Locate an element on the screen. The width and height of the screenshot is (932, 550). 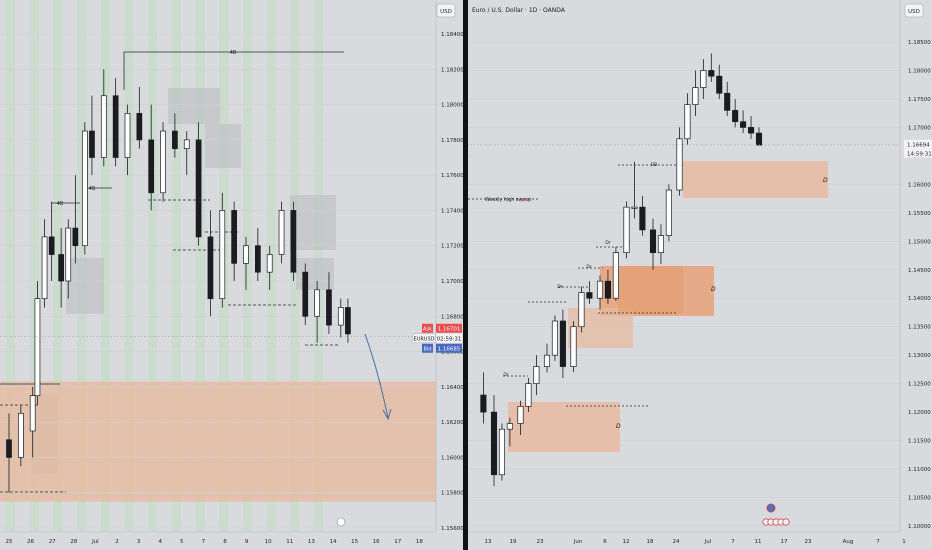
y-tick-label: 1.11500 is located at coordinates (919, 442).